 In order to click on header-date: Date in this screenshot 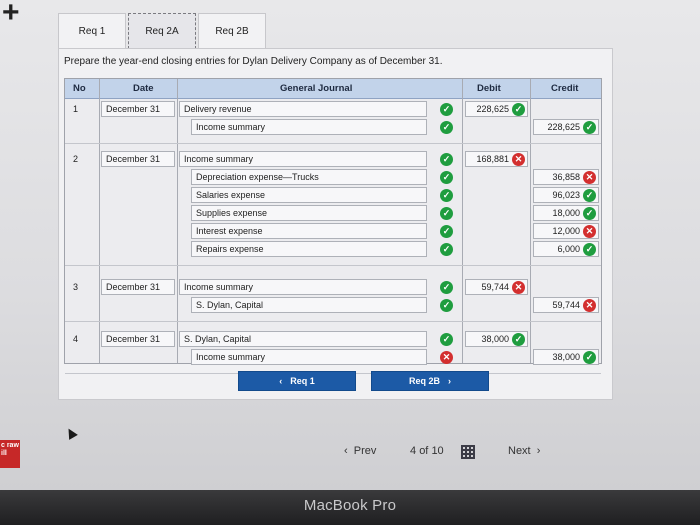, I will do `click(143, 88)`.